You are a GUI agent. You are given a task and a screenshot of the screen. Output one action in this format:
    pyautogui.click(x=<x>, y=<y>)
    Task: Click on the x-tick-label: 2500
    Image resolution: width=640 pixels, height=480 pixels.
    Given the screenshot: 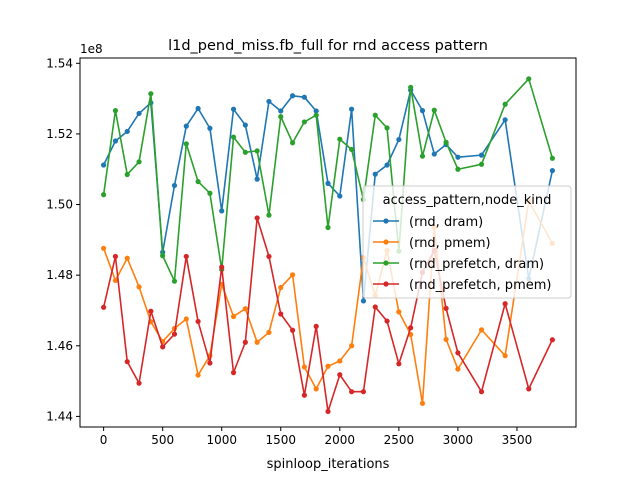 What is the action you would take?
    pyautogui.click(x=399, y=440)
    